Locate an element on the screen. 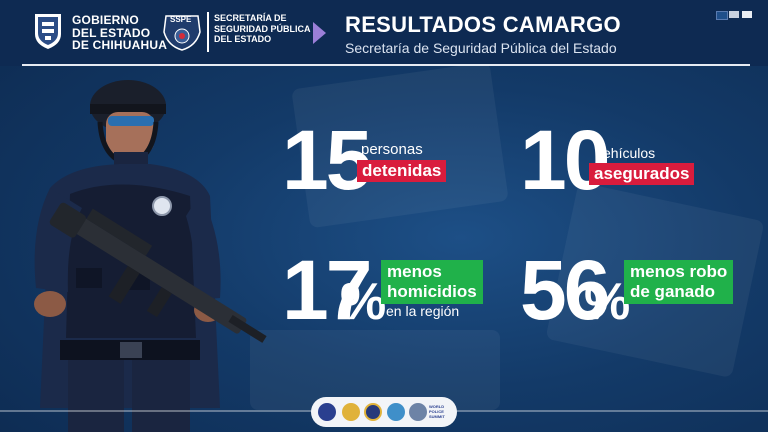 The height and width of the screenshot is (432, 768). tag-line: de ganado is located at coordinates (673, 291).